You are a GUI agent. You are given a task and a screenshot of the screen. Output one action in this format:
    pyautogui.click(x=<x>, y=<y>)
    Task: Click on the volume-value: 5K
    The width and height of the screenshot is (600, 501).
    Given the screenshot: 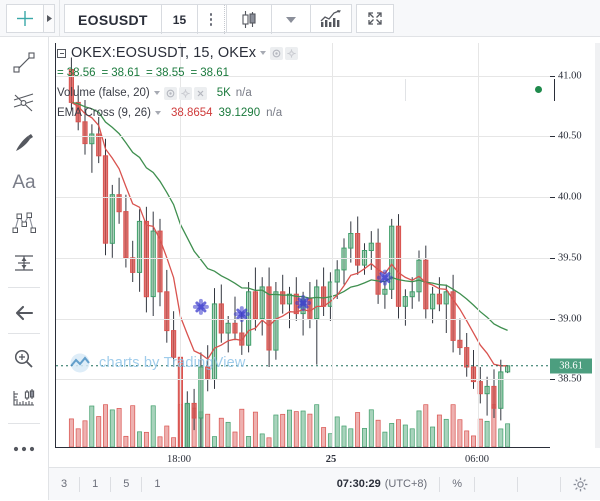 What is the action you would take?
    pyautogui.click(x=223, y=93)
    